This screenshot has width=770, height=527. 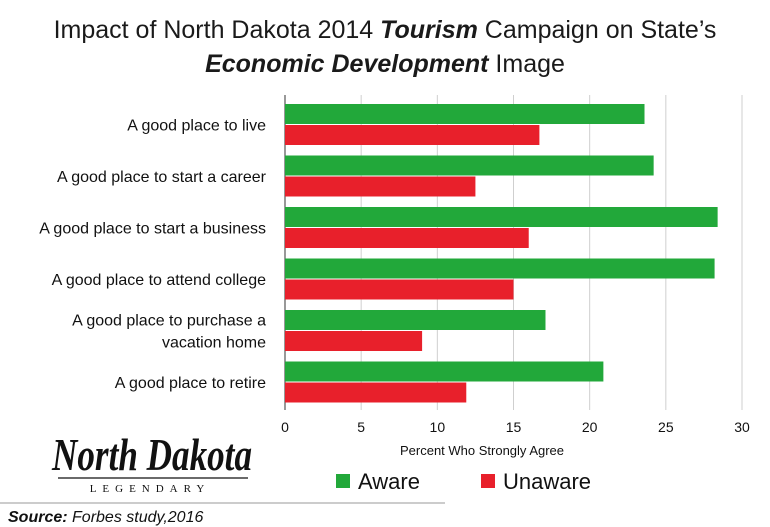 I want to click on category-label: A good place to purchase a vacation home, so click(x=169, y=332).